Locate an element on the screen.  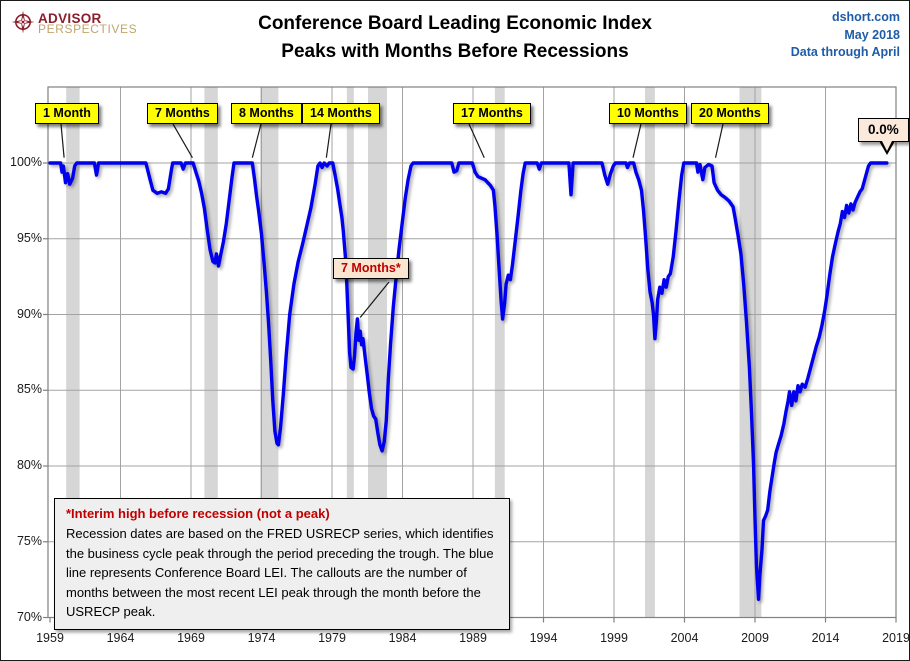
x-axis-tick-label: 1964 is located at coordinates (120, 637).